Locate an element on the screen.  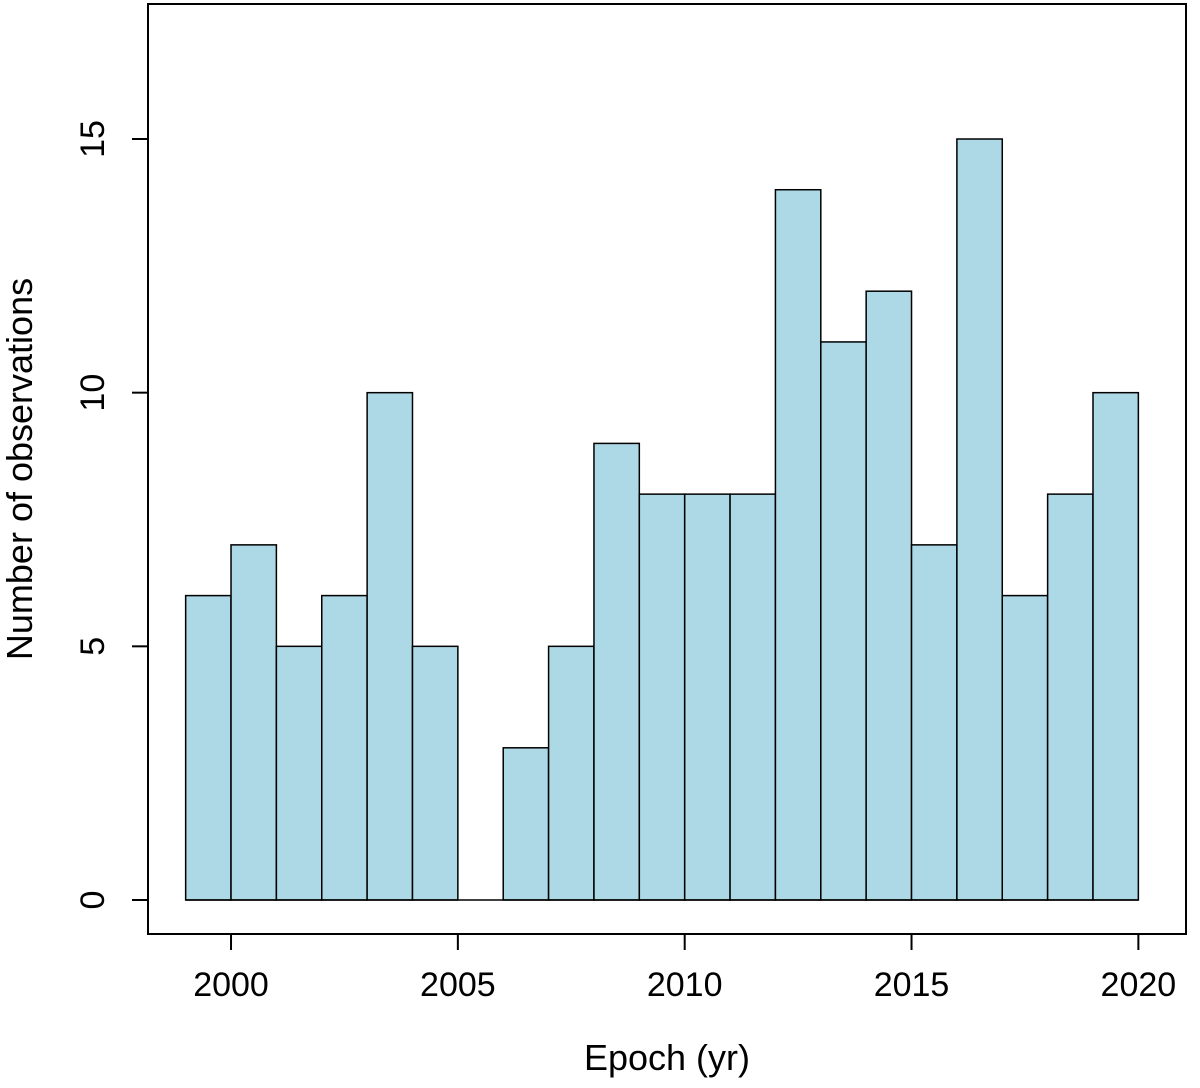
bar-2006 is located at coordinates (526, 824).